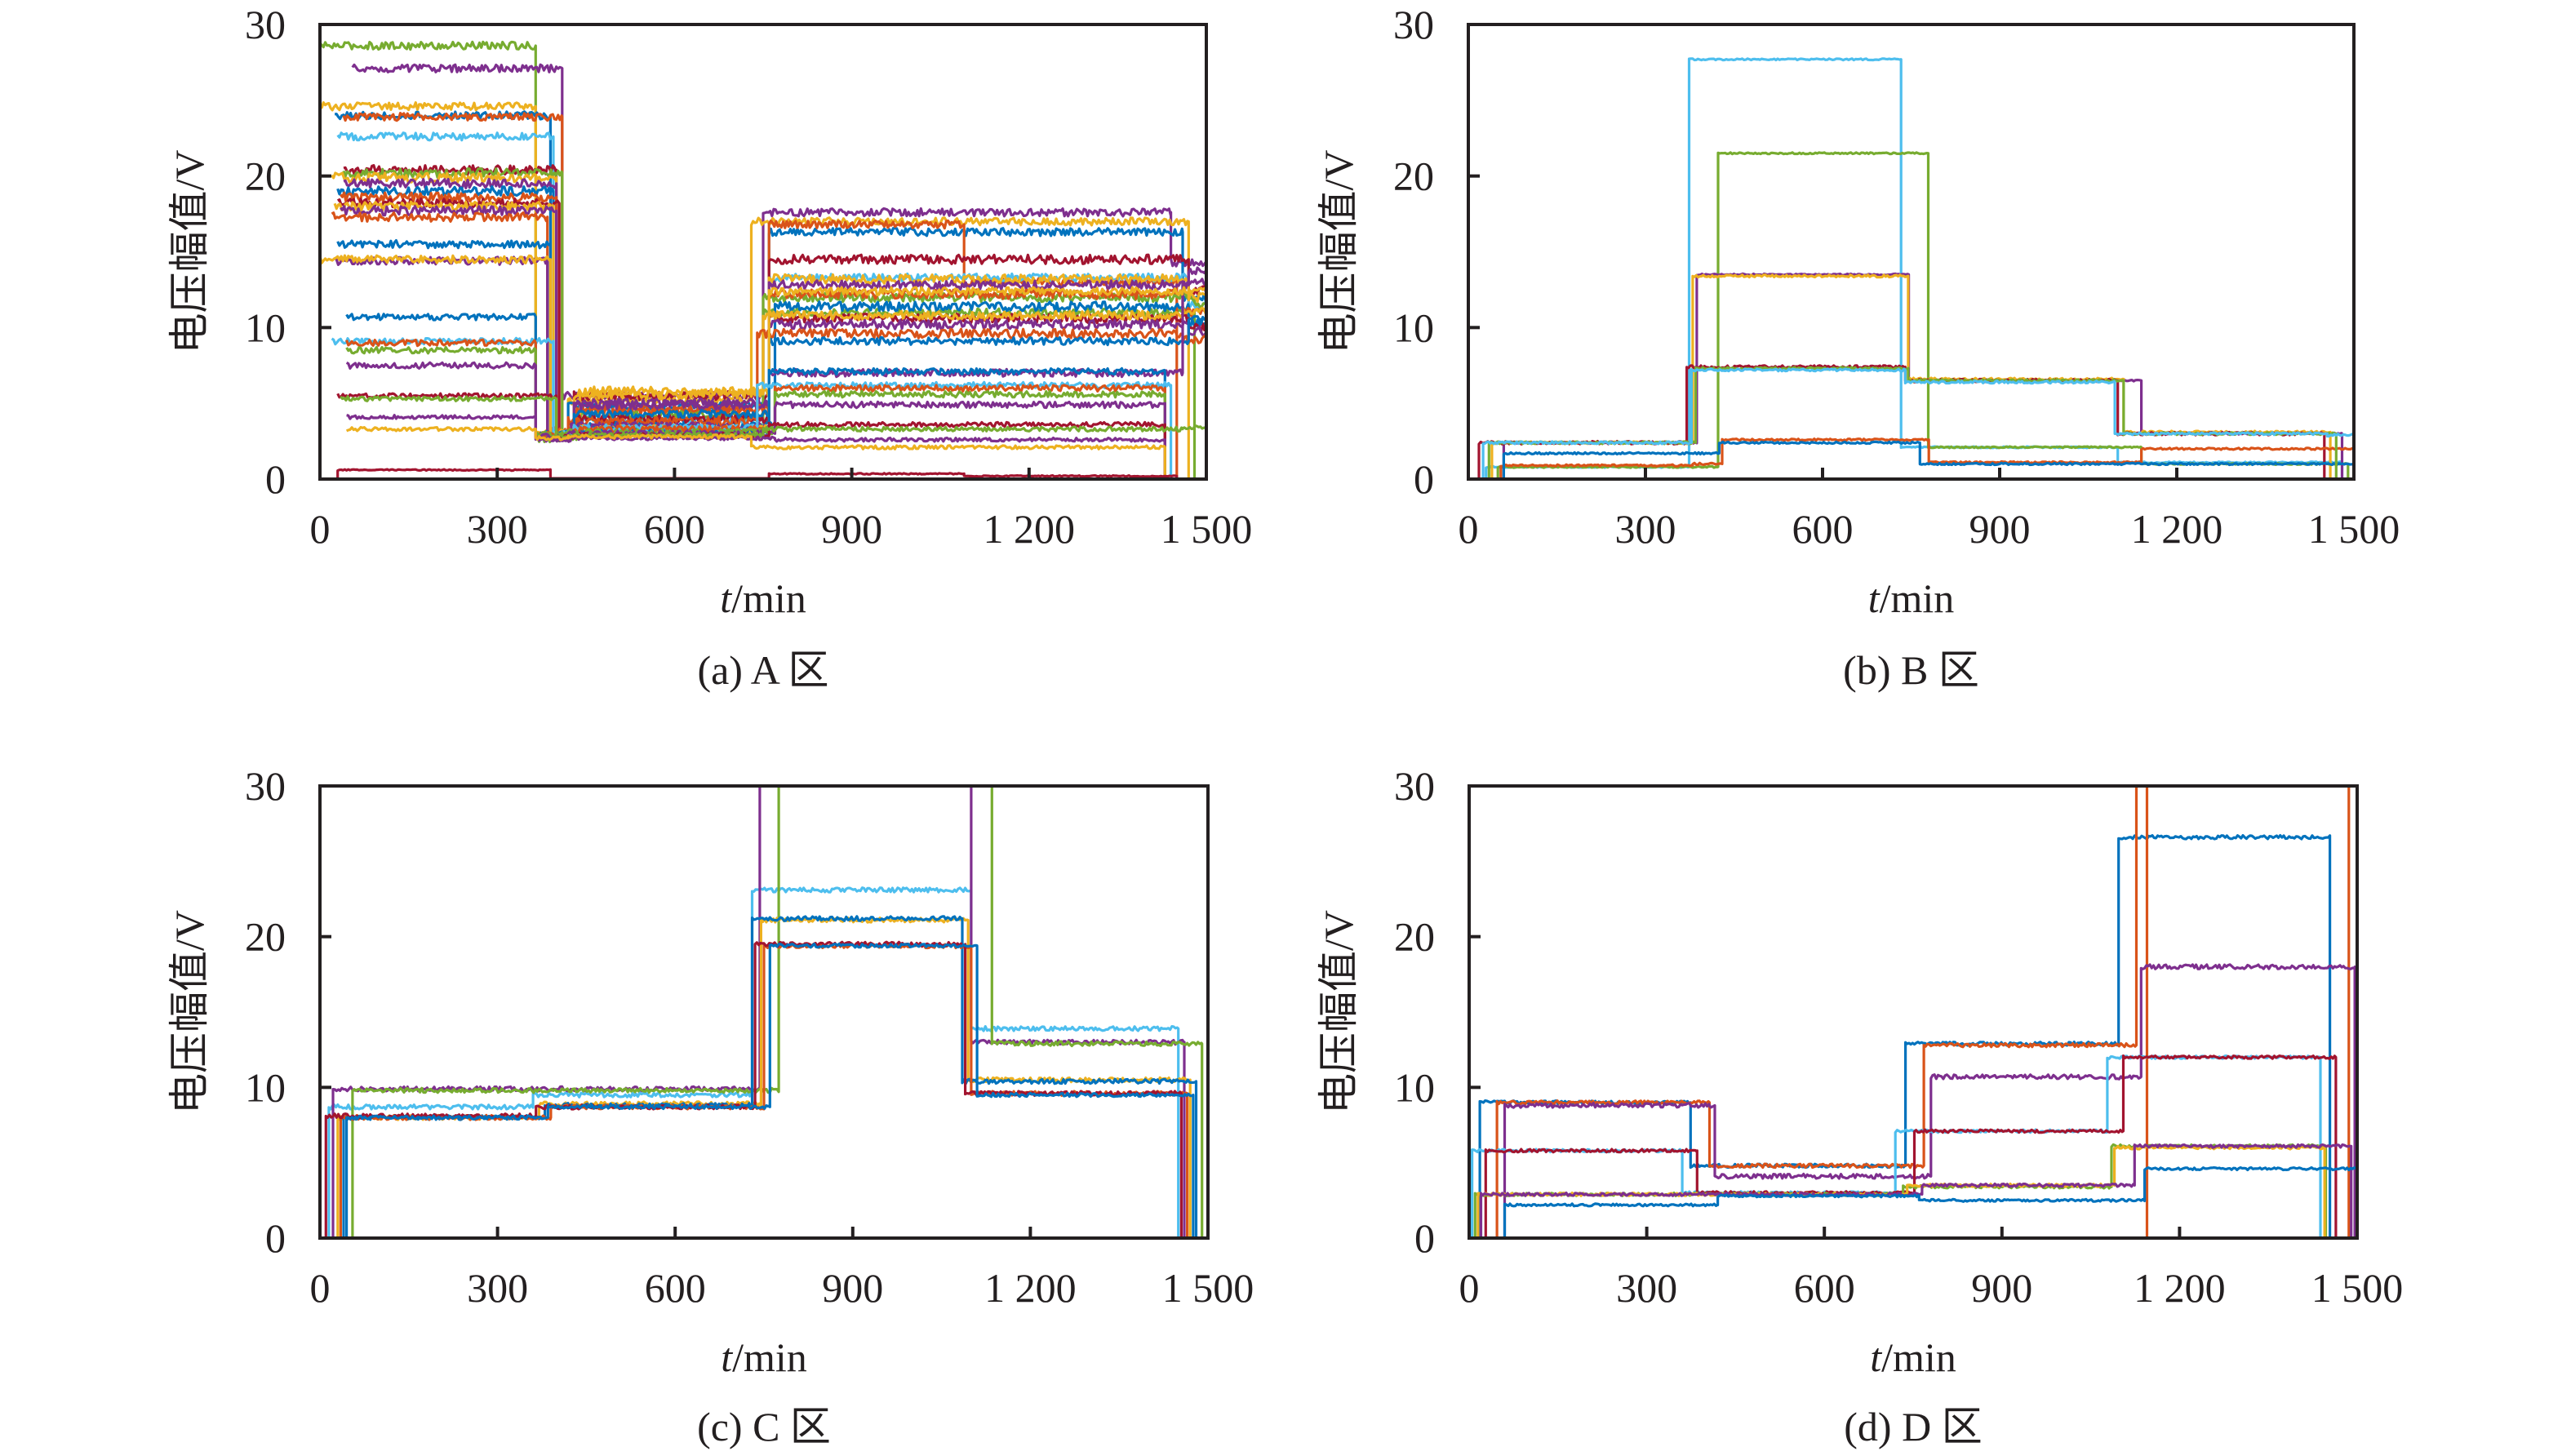 The width and height of the screenshot is (2571, 1456). What do you see at coordinates (1913, 1426) in the screenshot?
I see `panel-caption: (d) D 区` at bounding box center [1913, 1426].